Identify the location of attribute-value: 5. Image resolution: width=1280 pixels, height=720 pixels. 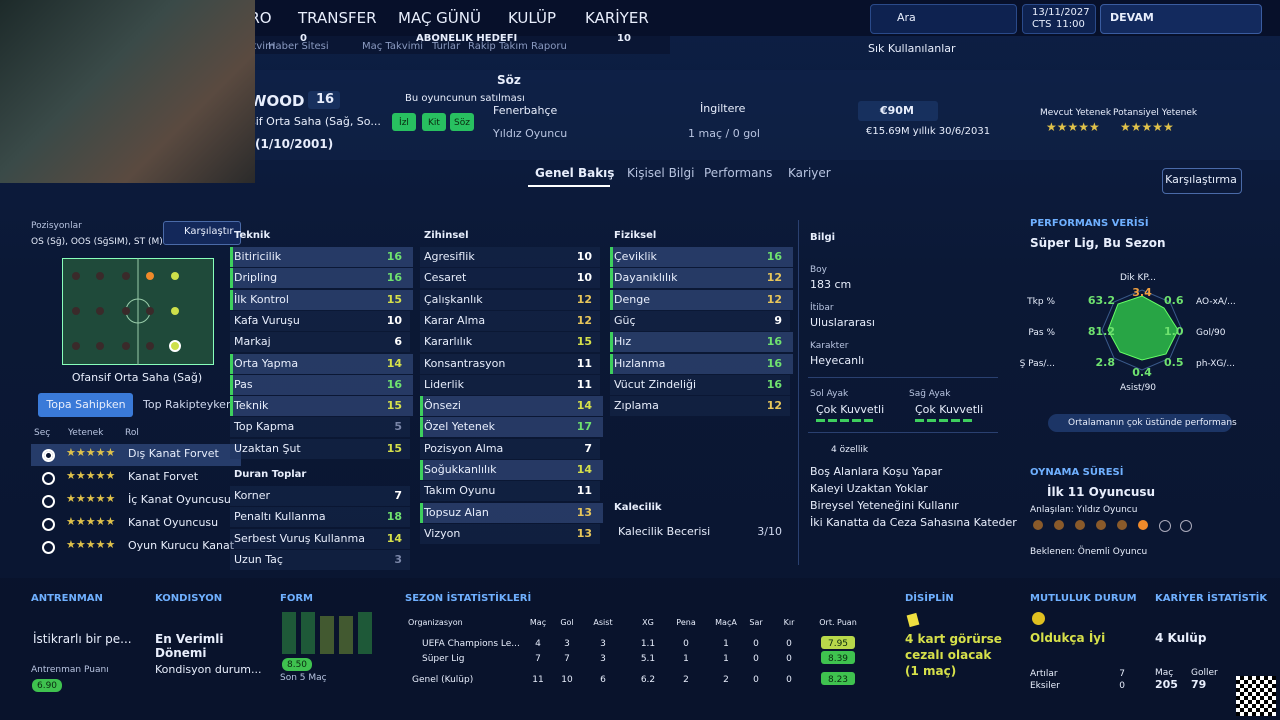
(398, 427).